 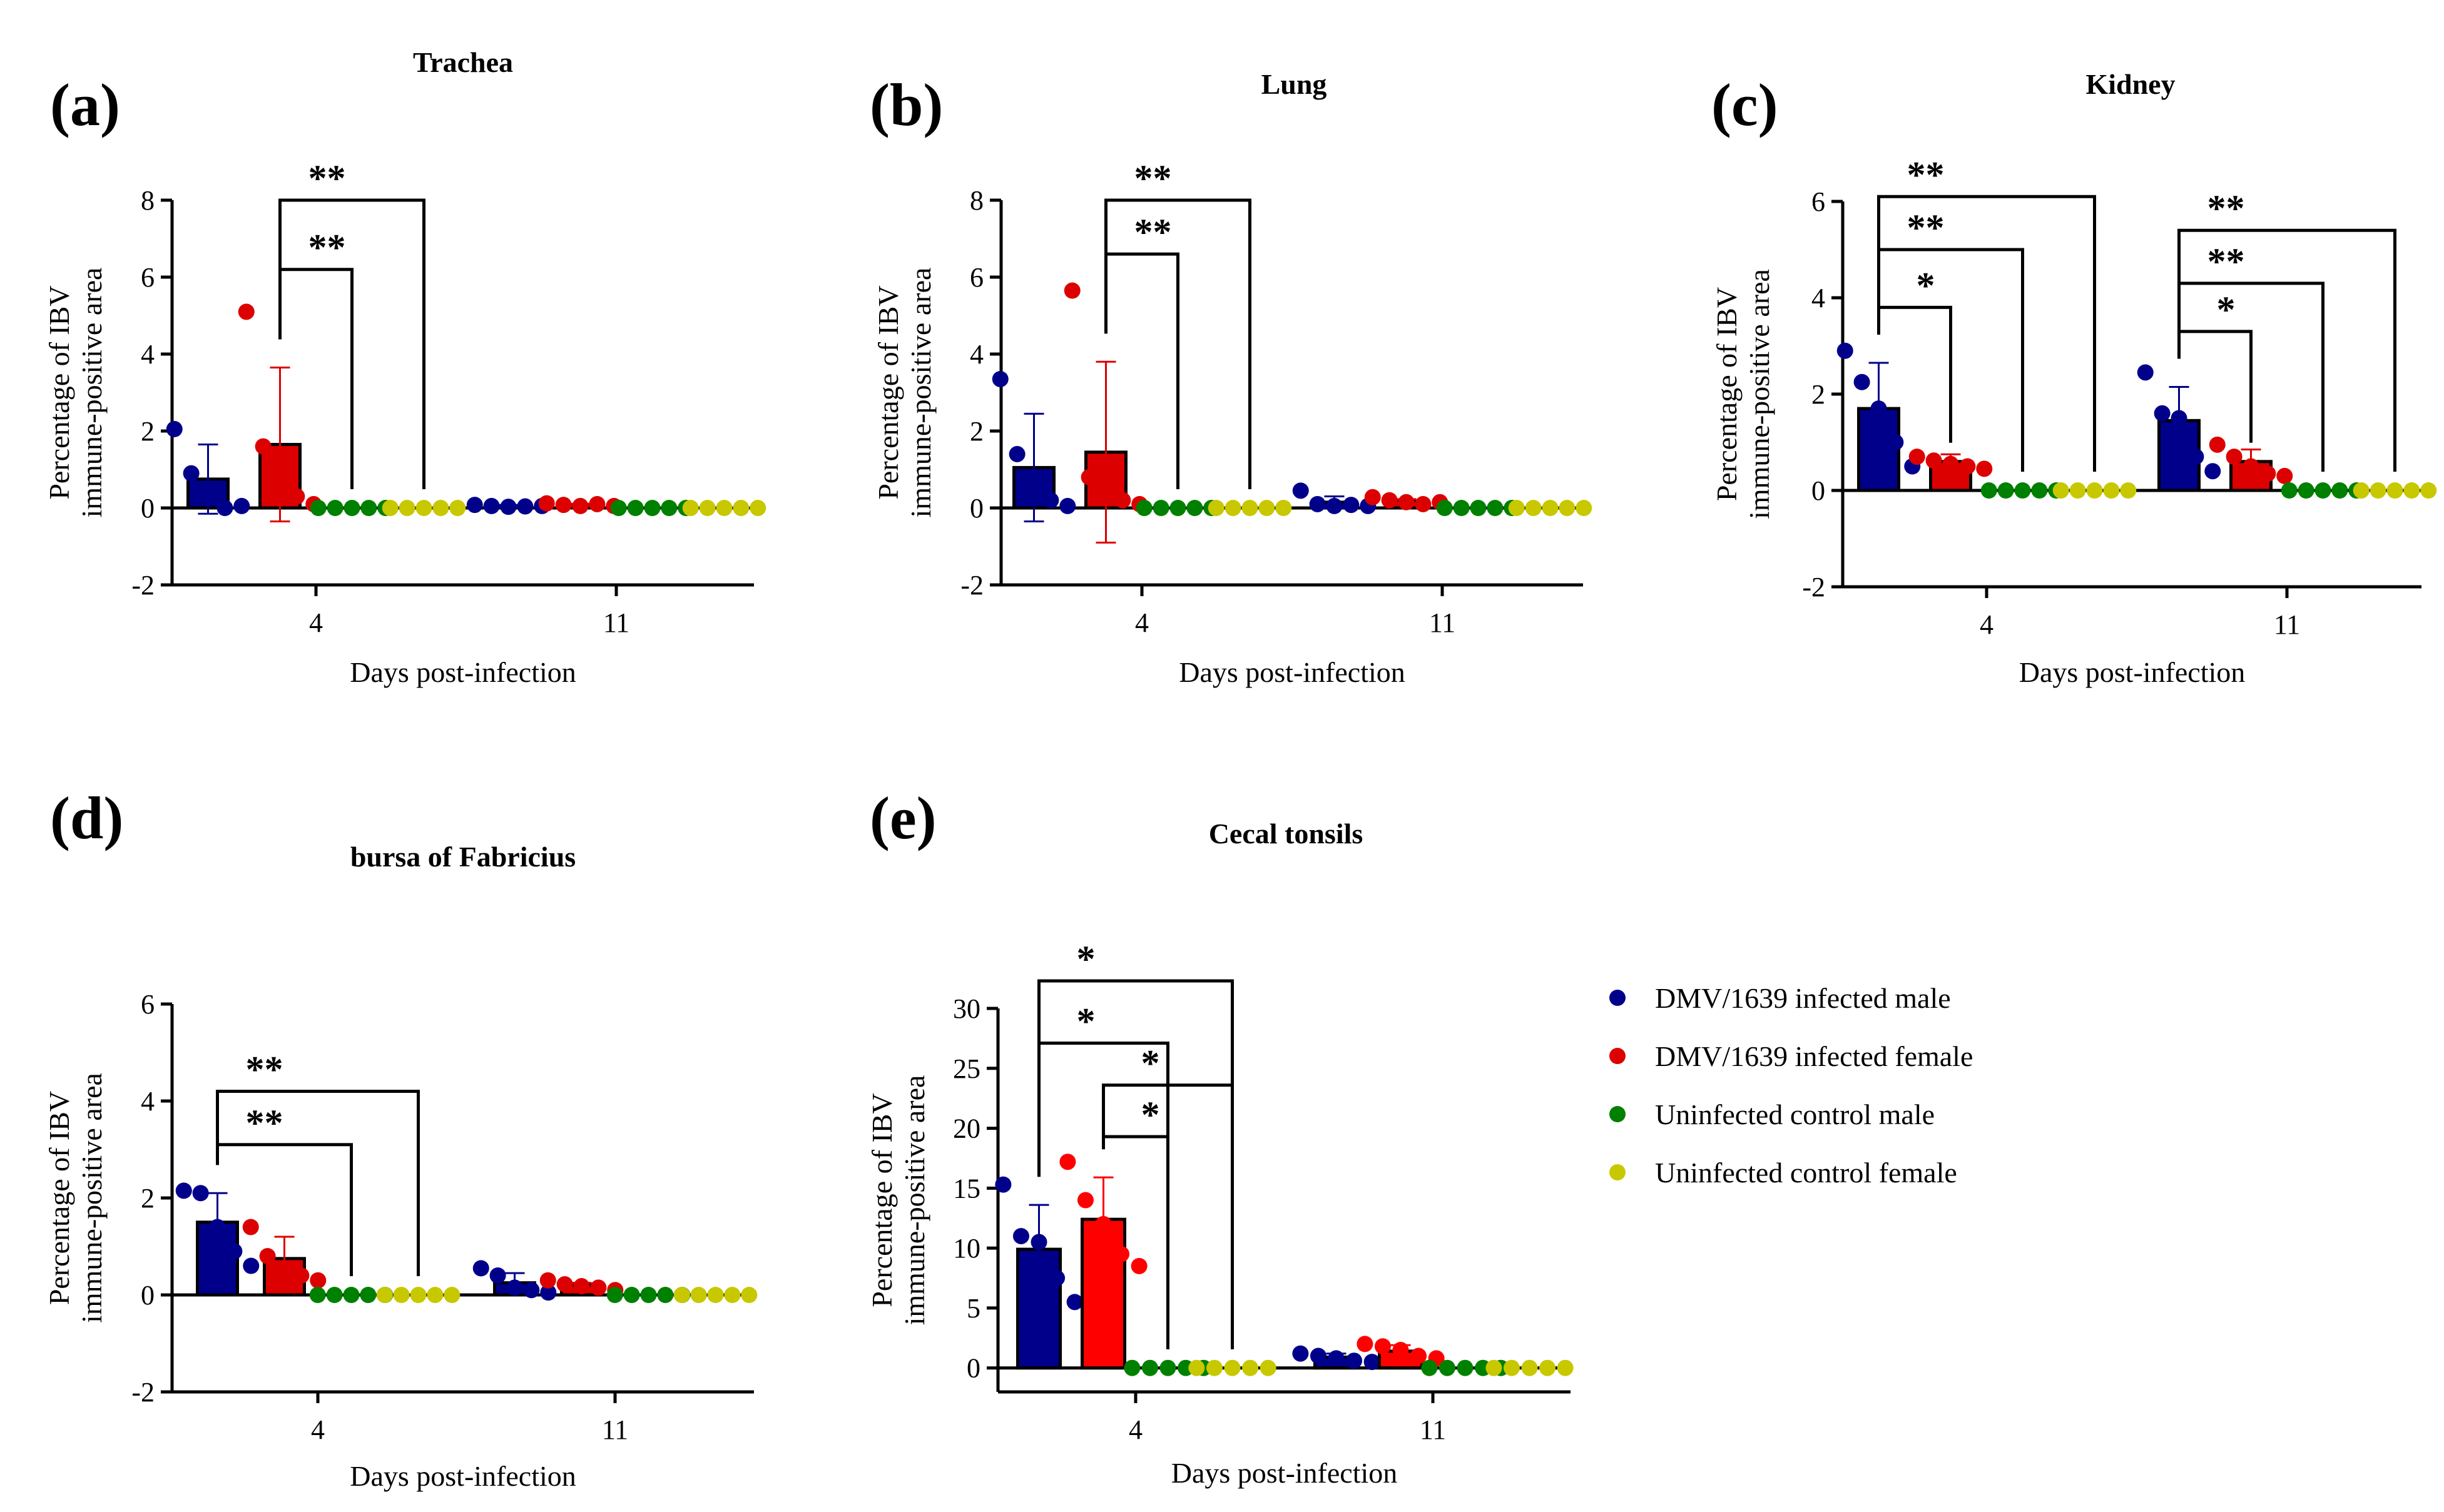 I want to click on panel-letter: (e), so click(x=904, y=817).